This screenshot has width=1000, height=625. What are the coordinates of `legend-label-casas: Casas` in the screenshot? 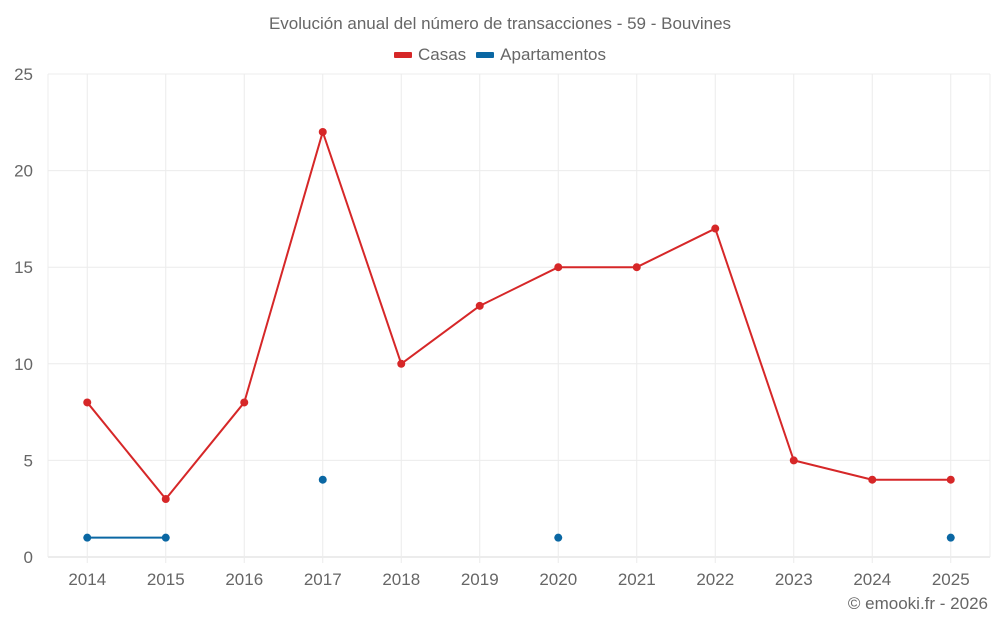 It's located at (442, 54).